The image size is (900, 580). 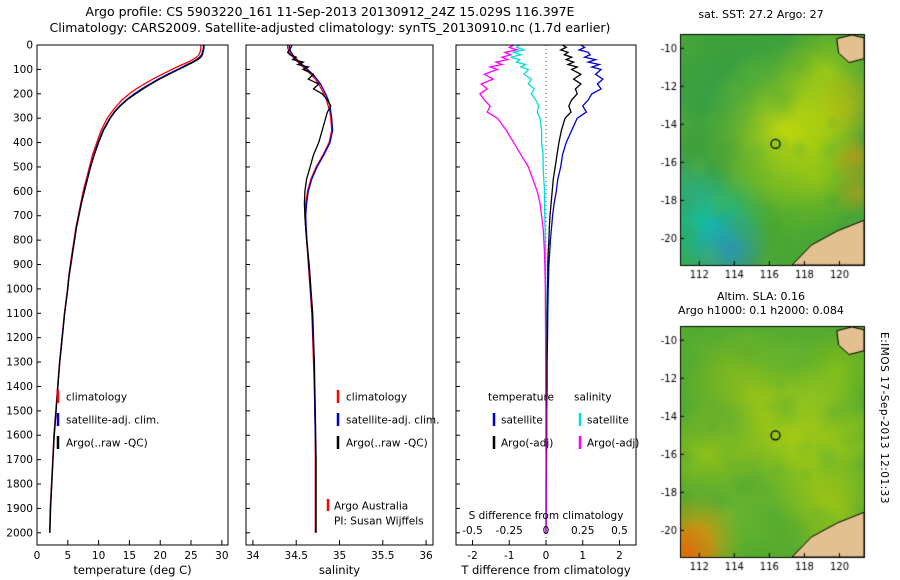 I want to click on svg-text: 25, so click(x=190, y=556).